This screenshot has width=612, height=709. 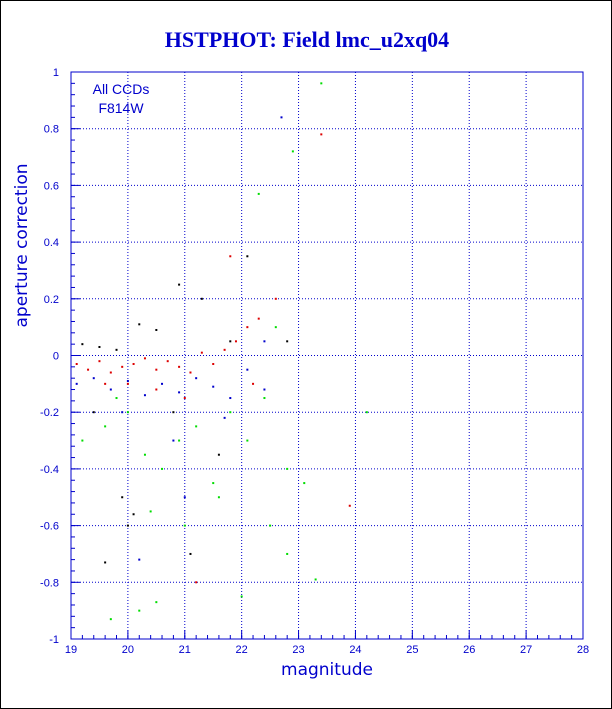 What do you see at coordinates (51, 243) in the screenshot?
I see `y-tick-label: 0.4` at bounding box center [51, 243].